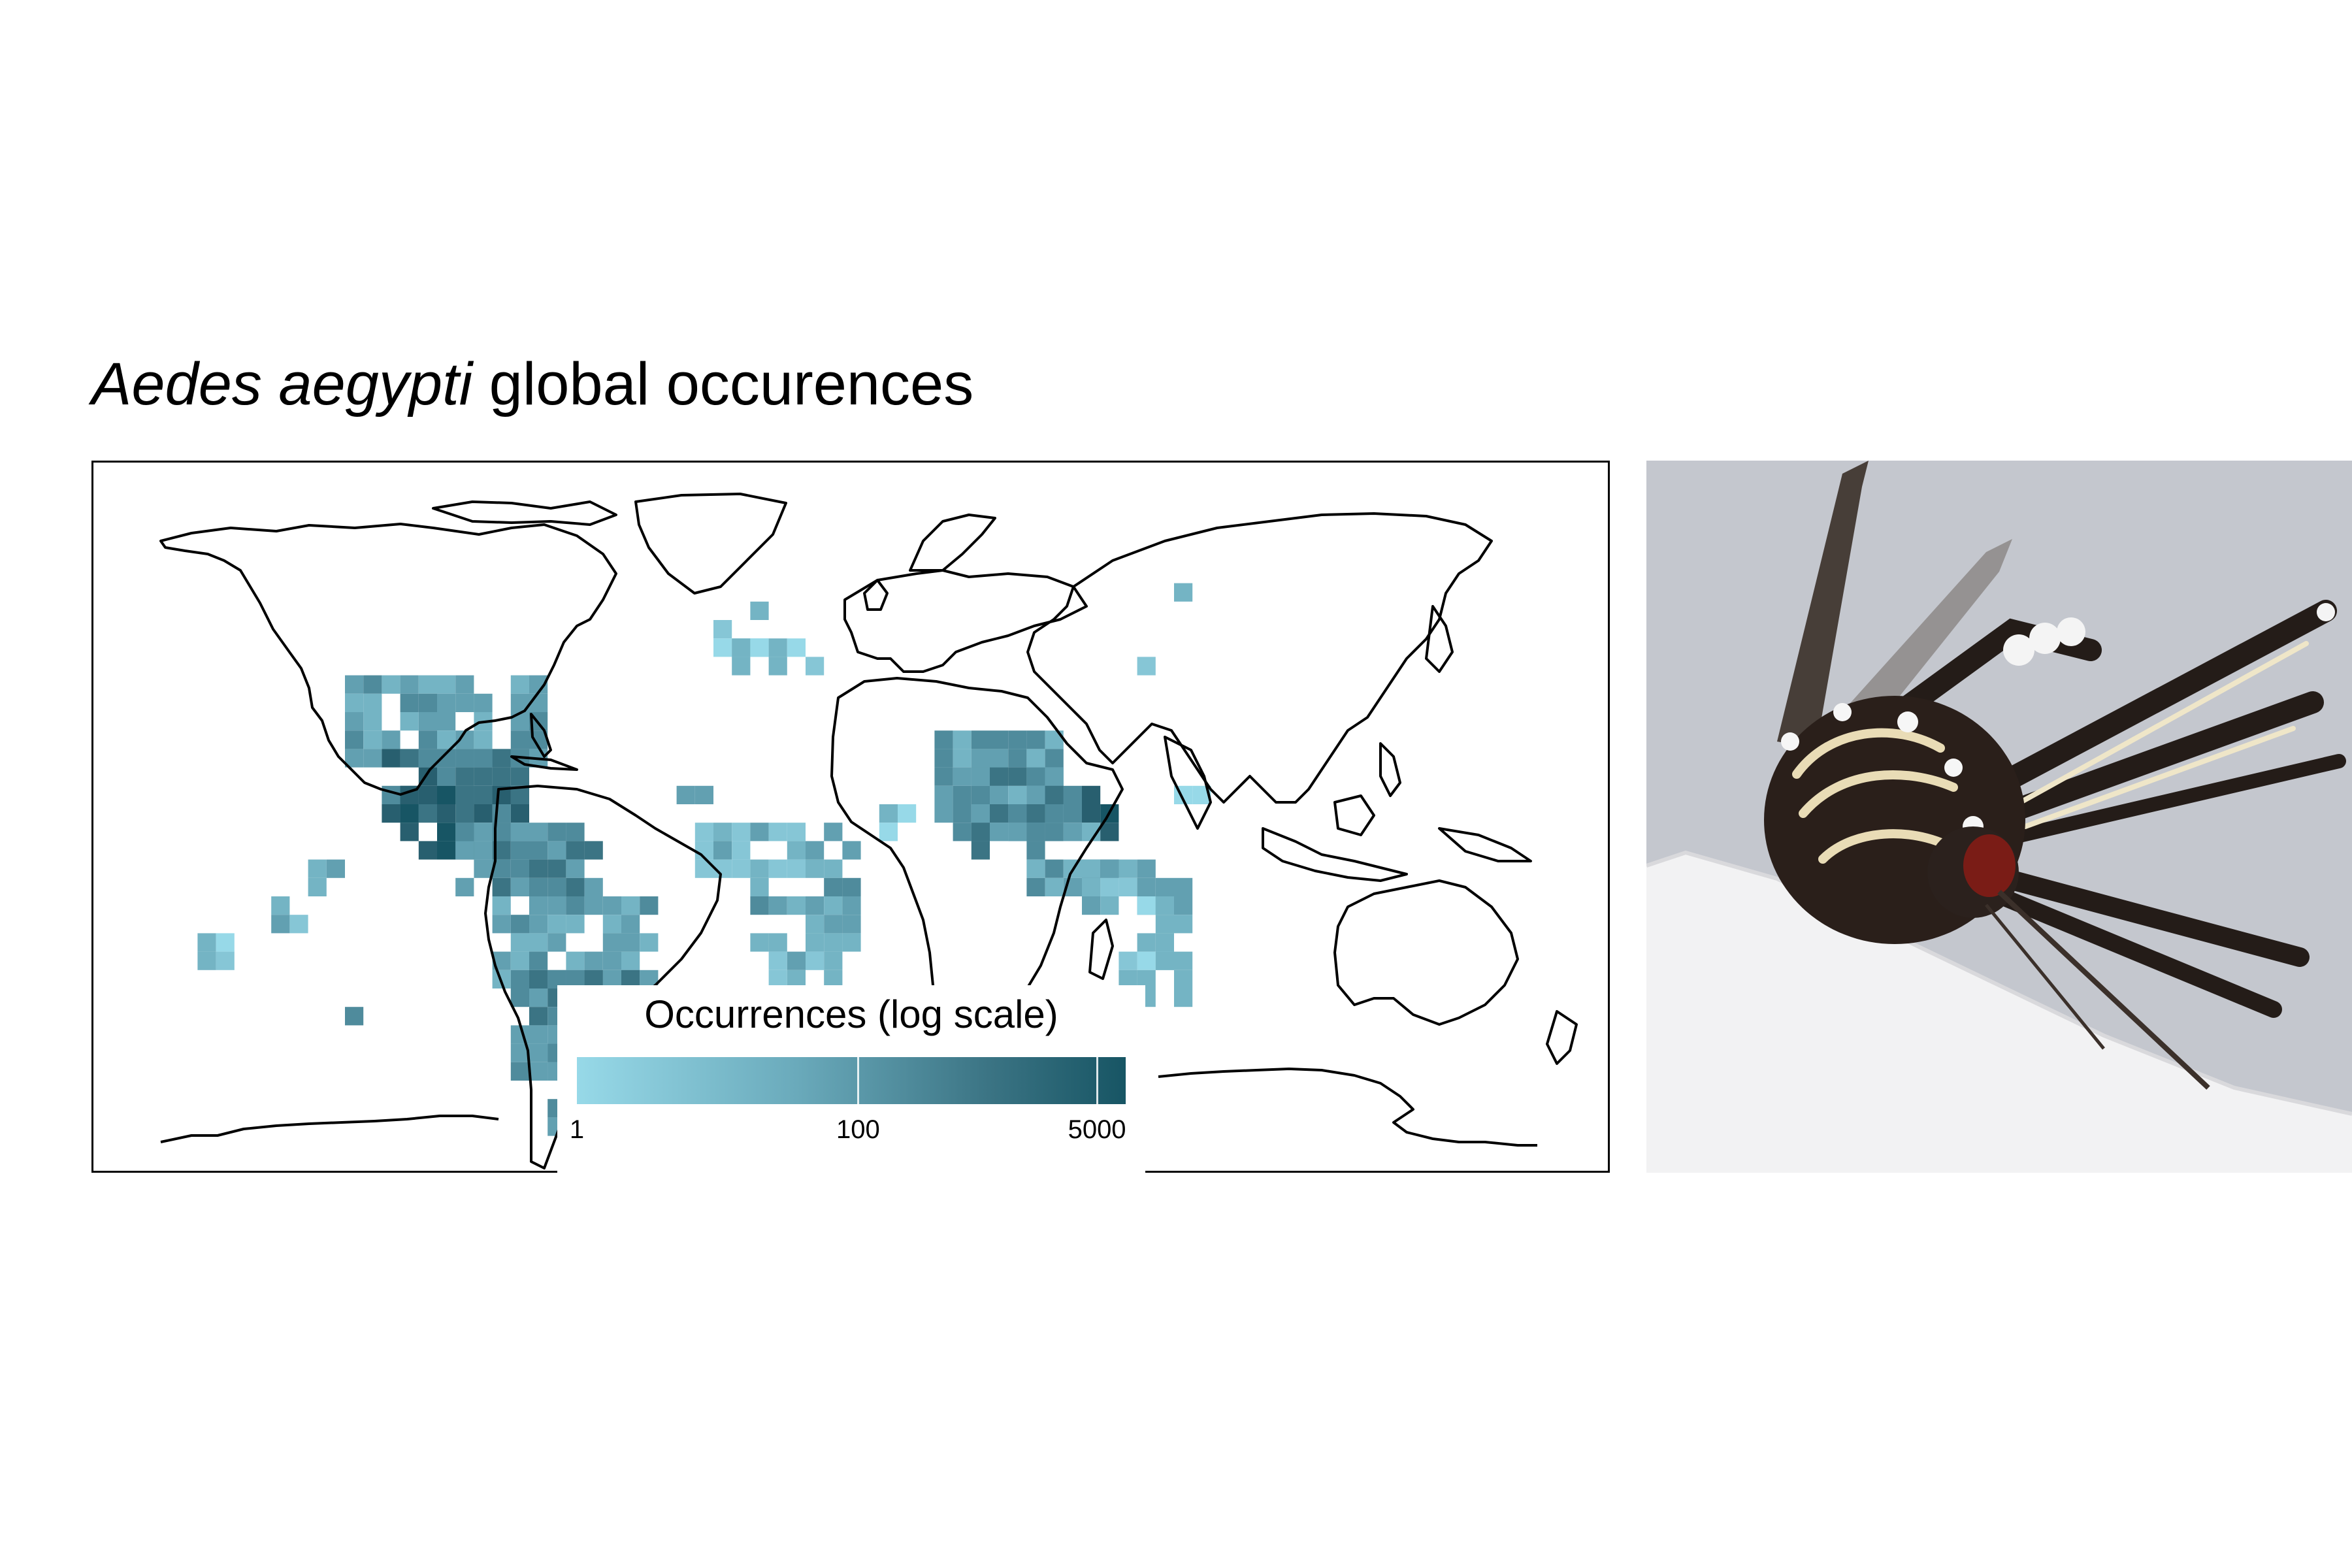 The image size is (2352, 1568). I want to click on coast-north-america, so click(388, 659).